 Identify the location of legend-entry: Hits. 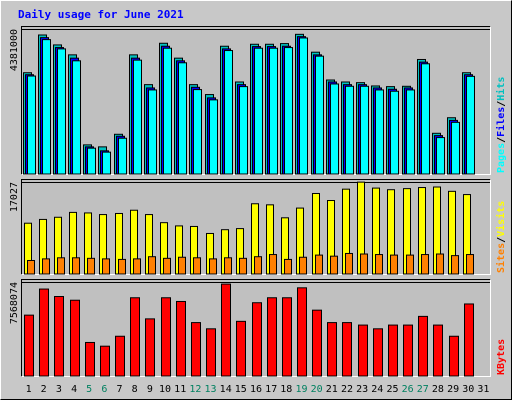
(501, 89).